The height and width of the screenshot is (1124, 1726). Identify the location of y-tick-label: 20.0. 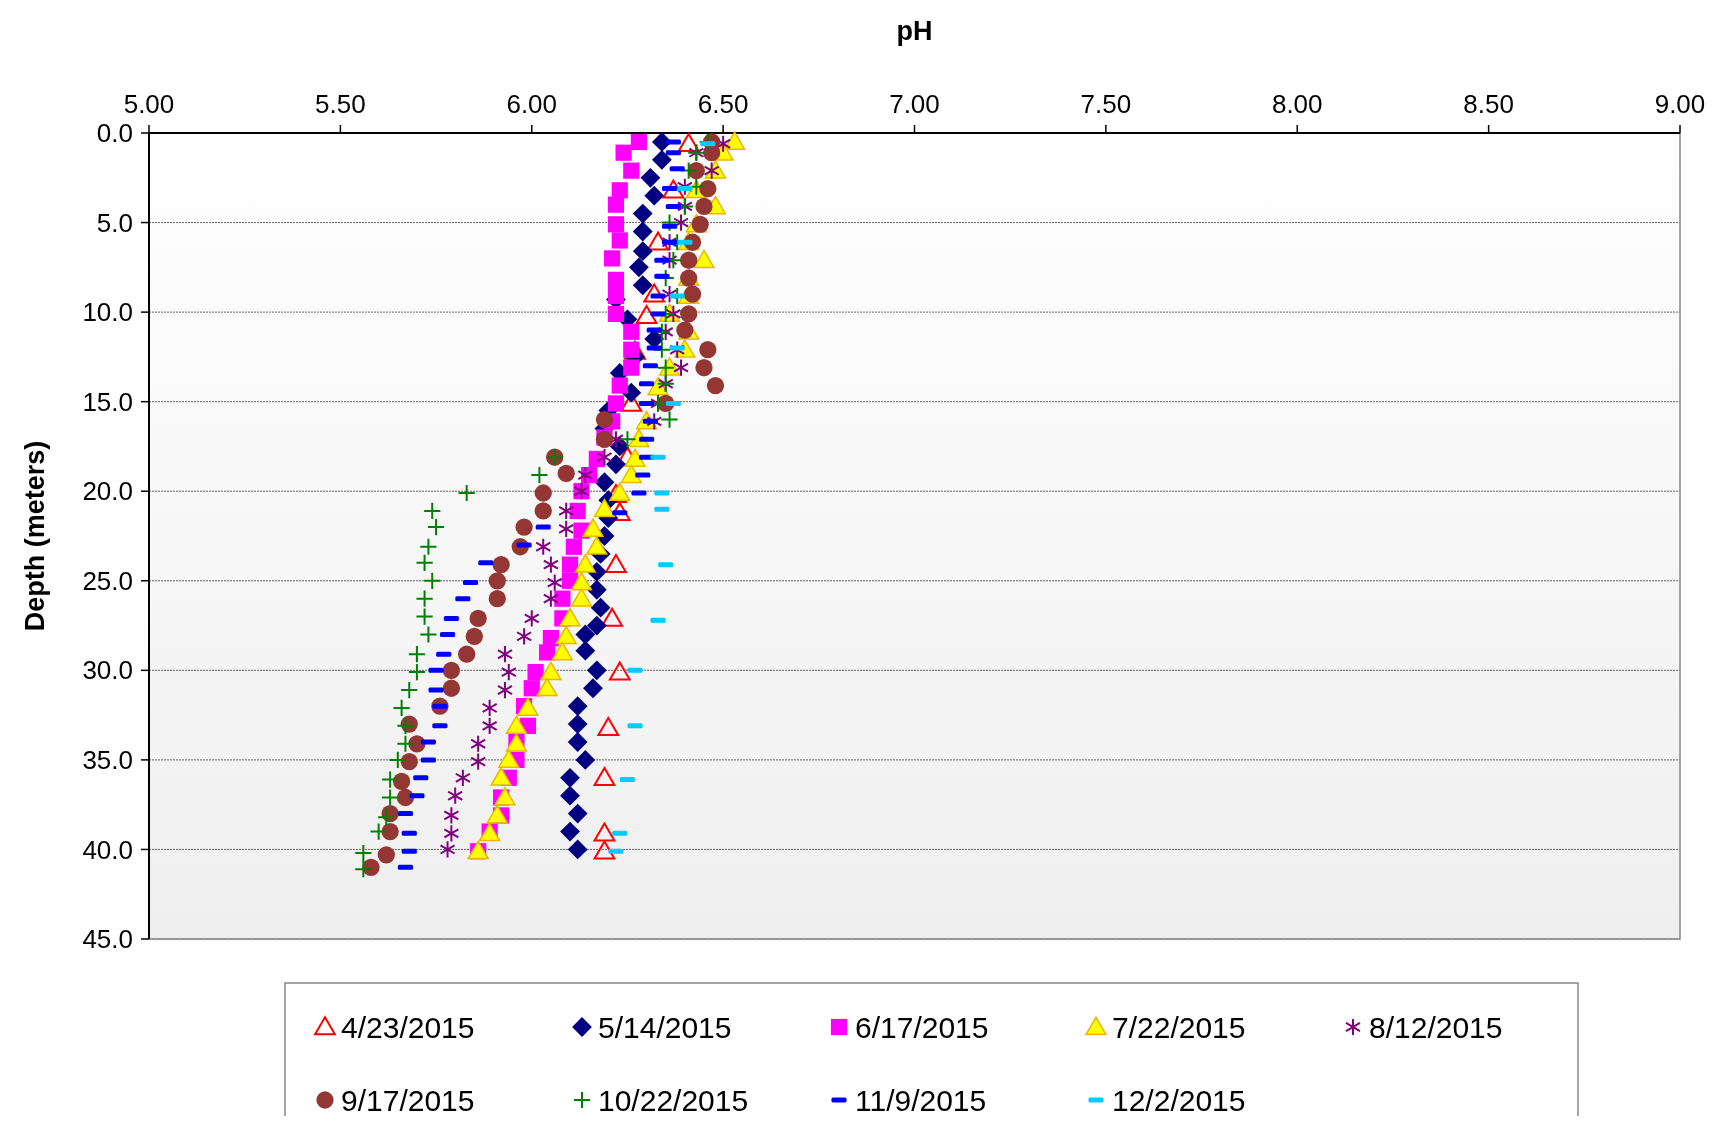
(107, 491).